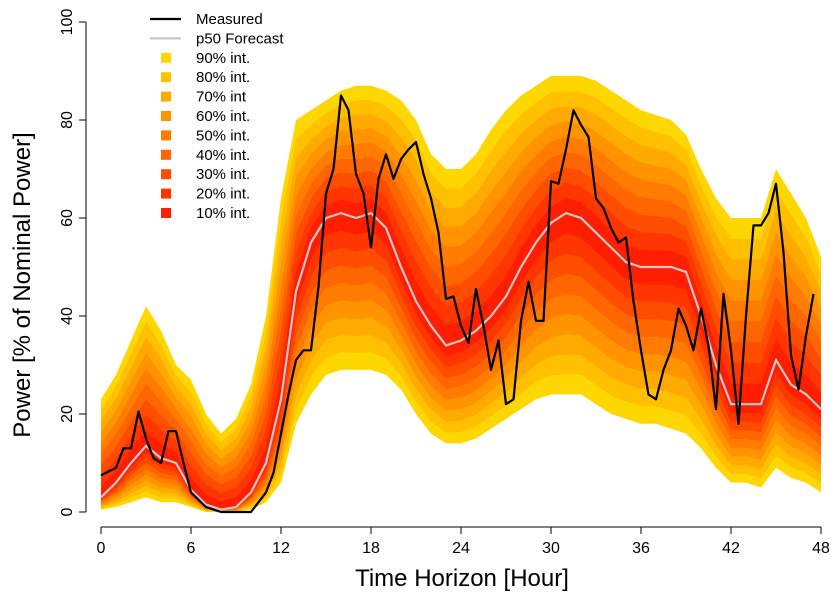 The width and height of the screenshot is (833, 593). I want to click on legend-label: 10% int., so click(223, 213).